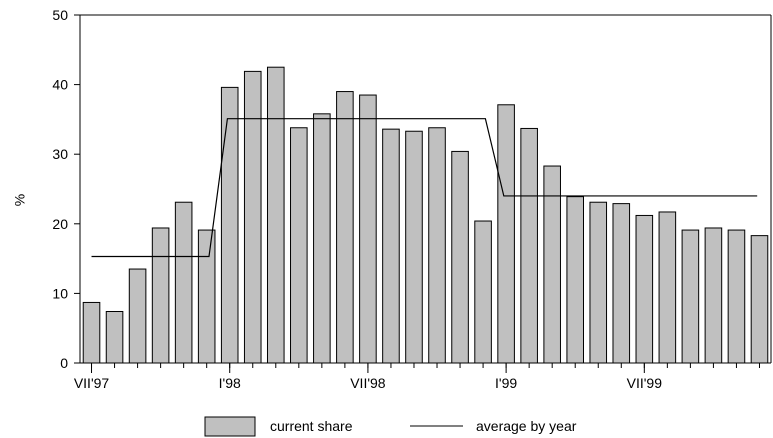 Image resolution: width=773 pixels, height=438 pixels. I want to click on y-tick-label: 40, so click(60, 85).